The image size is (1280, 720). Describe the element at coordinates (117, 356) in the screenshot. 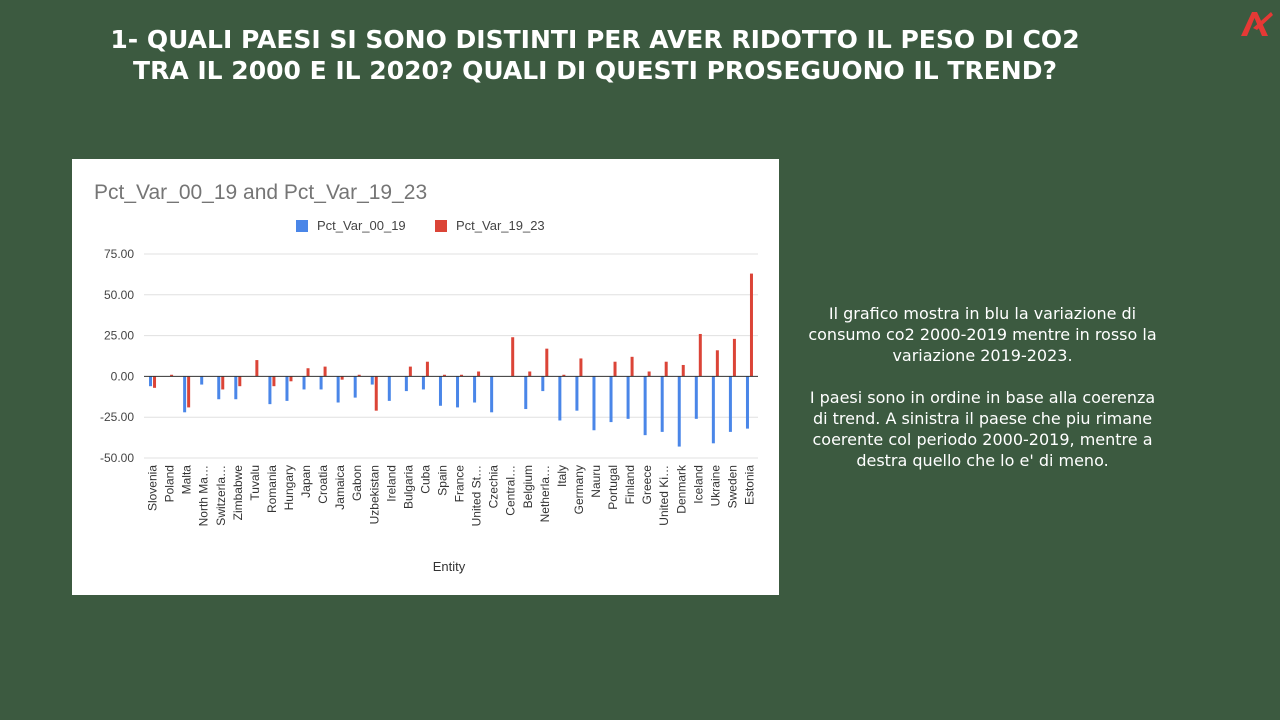

I see `y-axis-ticks: 75.00 50.00 25.00 0.00 -25.00 -50.00` at that location.